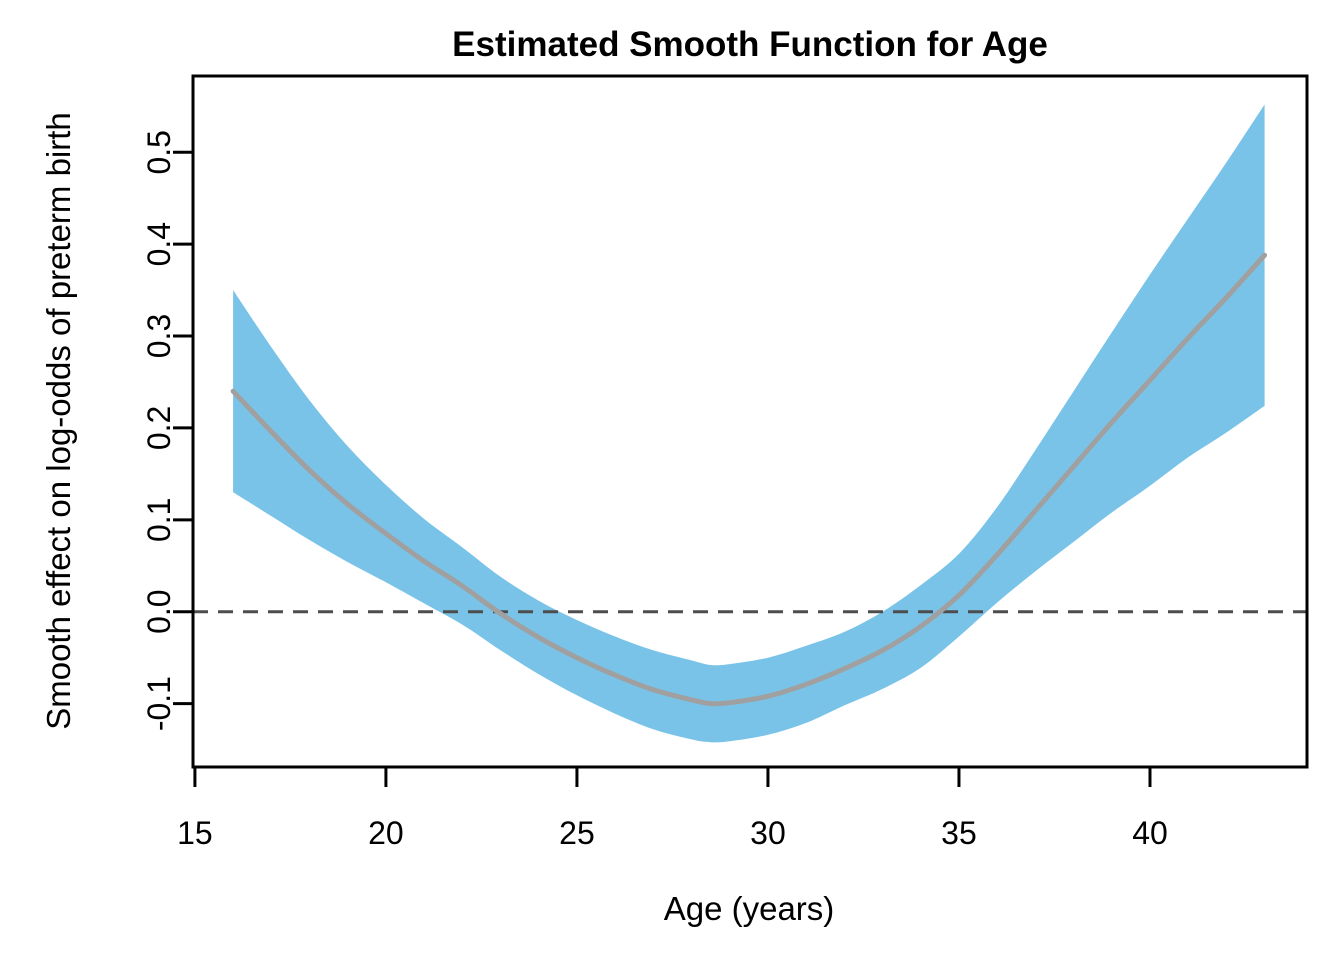 This screenshot has width=1344, height=960. Describe the element at coordinates (768, 833) in the screenshot. I see `x-tick-label: 30` at that location.